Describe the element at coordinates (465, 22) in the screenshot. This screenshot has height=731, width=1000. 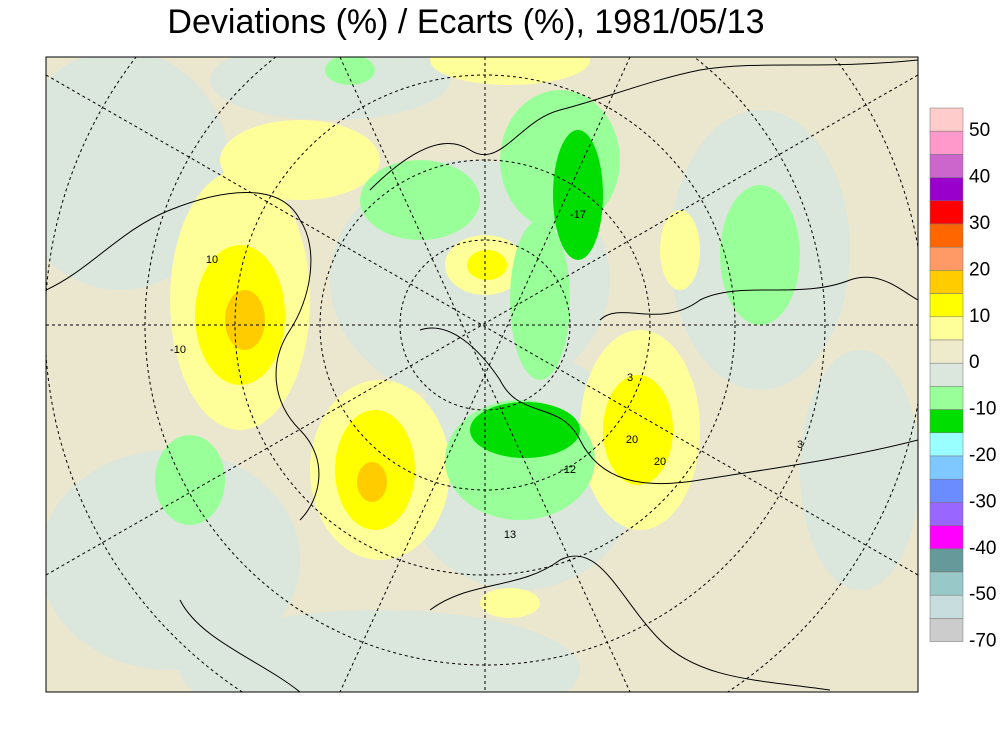
I see `title: Deviations (%) / Ecarts (%), 1981/05/13` at that location.